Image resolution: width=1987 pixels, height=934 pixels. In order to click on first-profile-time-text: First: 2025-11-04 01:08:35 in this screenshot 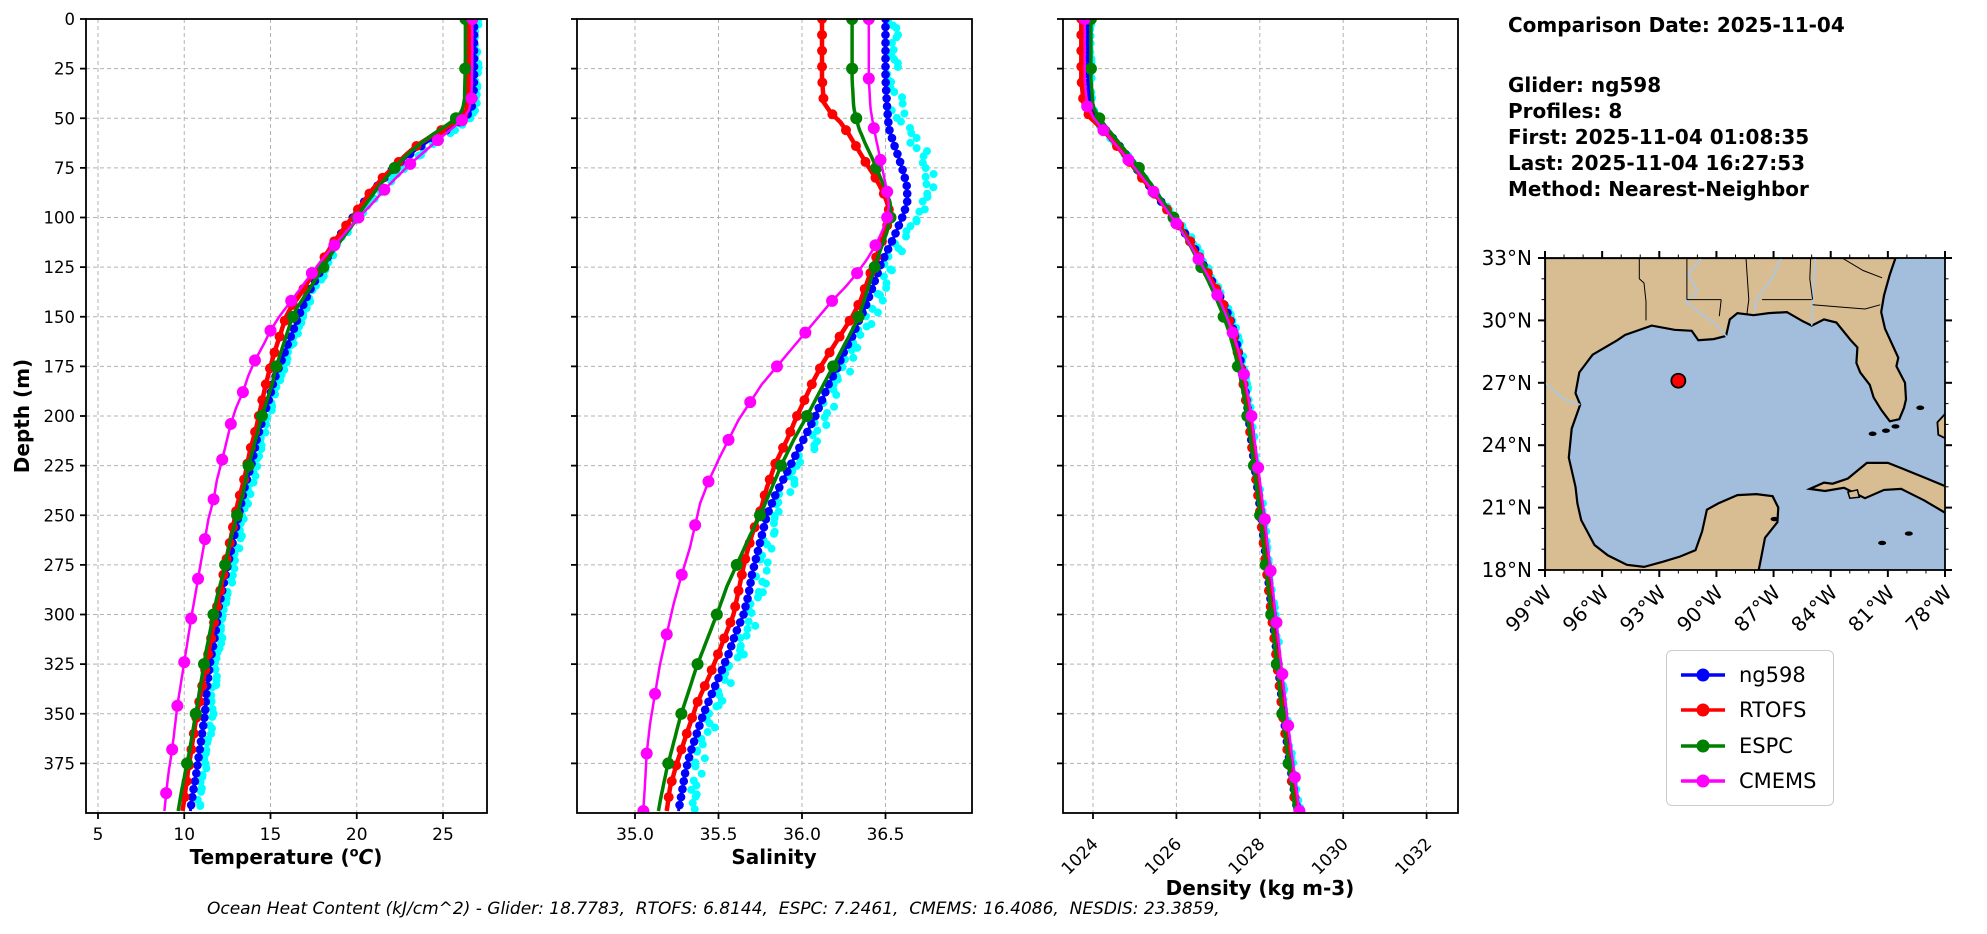, I will do `click(1659, 137)`.